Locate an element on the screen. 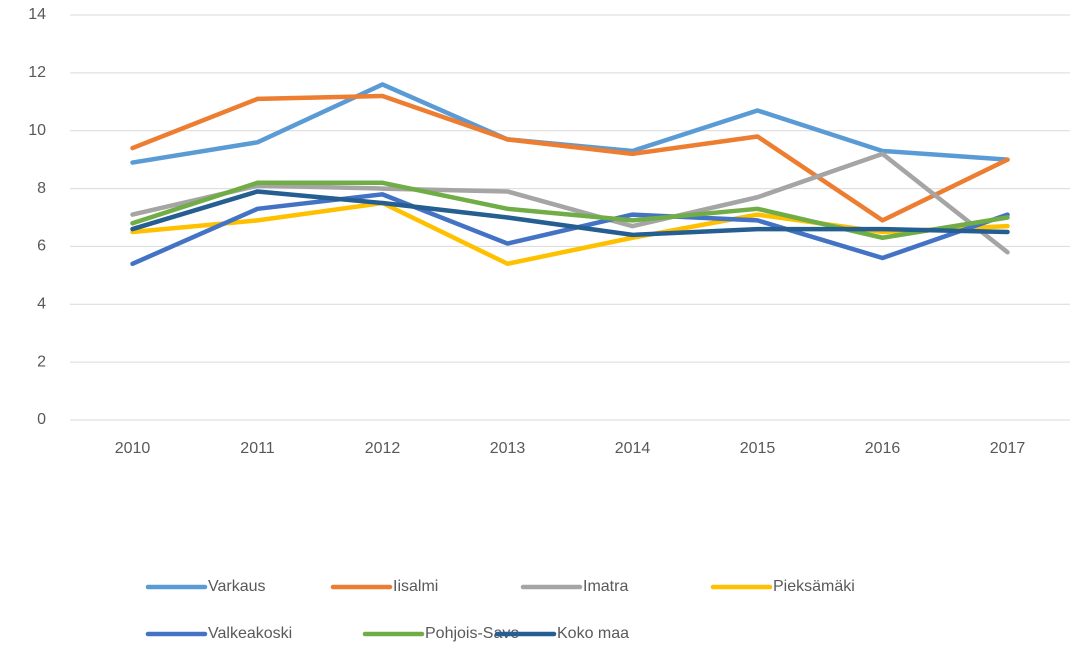 This screenshot has width=1082, height=648. y-tick-label: 4 is located at coordinates (41, 304).